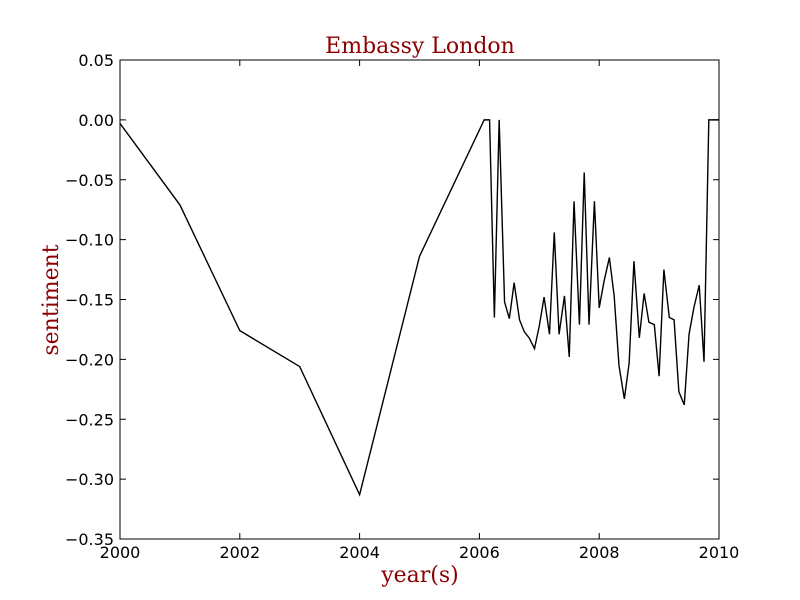 This screenshot has height=600, width=800. Describe the element at coordinates (420, 46) in the screenshot. I see `chart-title: Embassy London` at that location.